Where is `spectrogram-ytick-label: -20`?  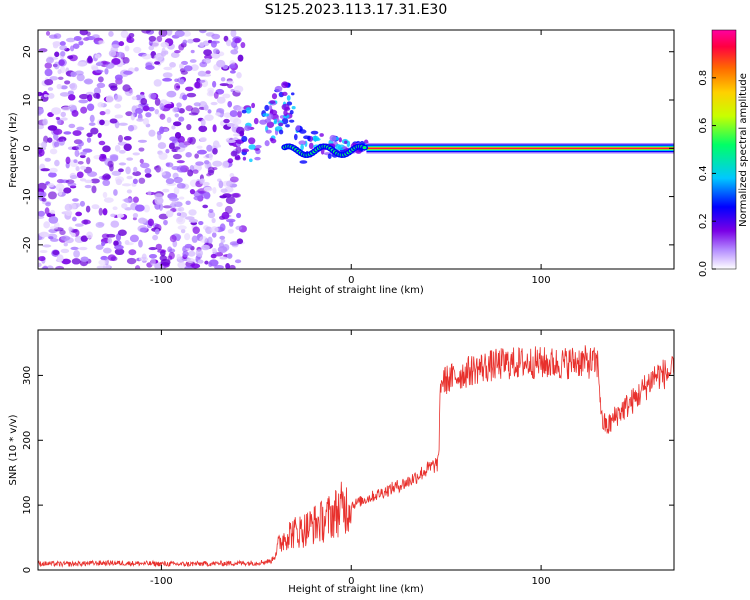 spectrogram-ytick-label: -20 is located at coordinates (27, 245).